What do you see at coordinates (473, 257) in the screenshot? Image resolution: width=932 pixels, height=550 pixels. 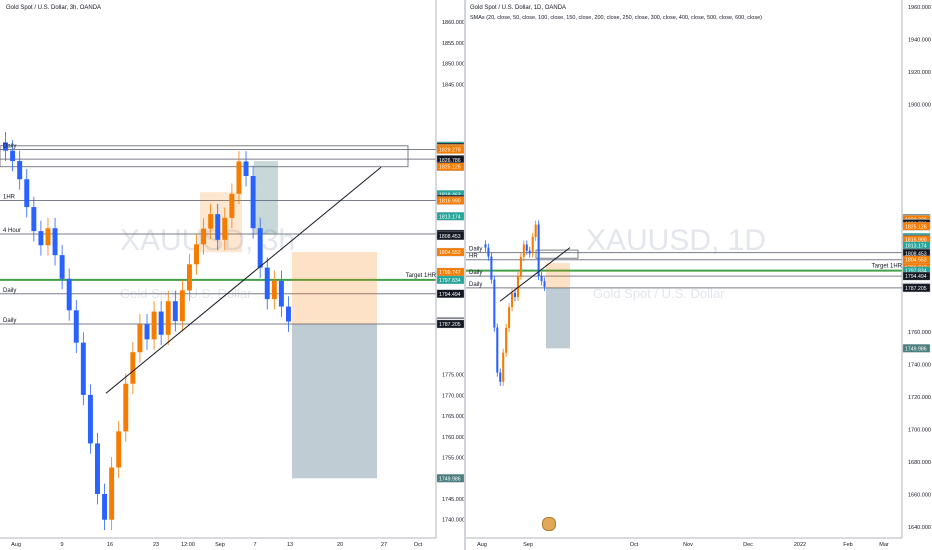 I see `level-label: HR` at bounding box center [473, 257].